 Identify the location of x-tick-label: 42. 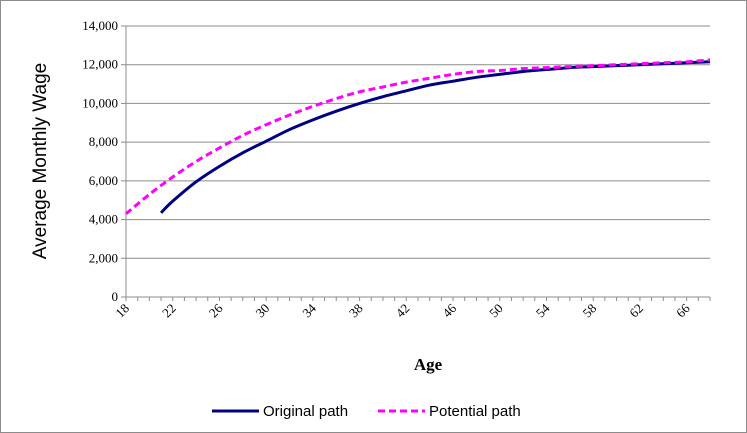
(403, 311).